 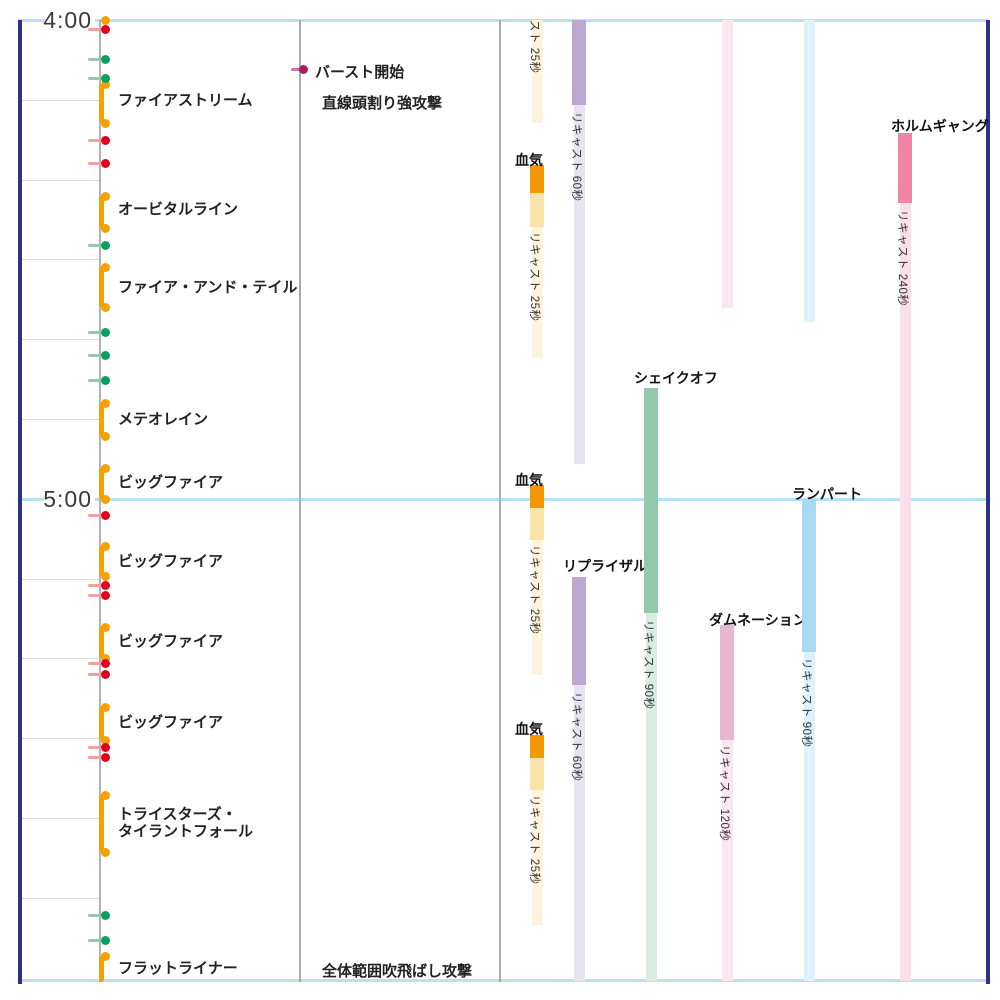 What do you see at coordinates (178, 209) in the screenshot?
I see `cast-label: オービタルライン` at bounding box center [178, 209].